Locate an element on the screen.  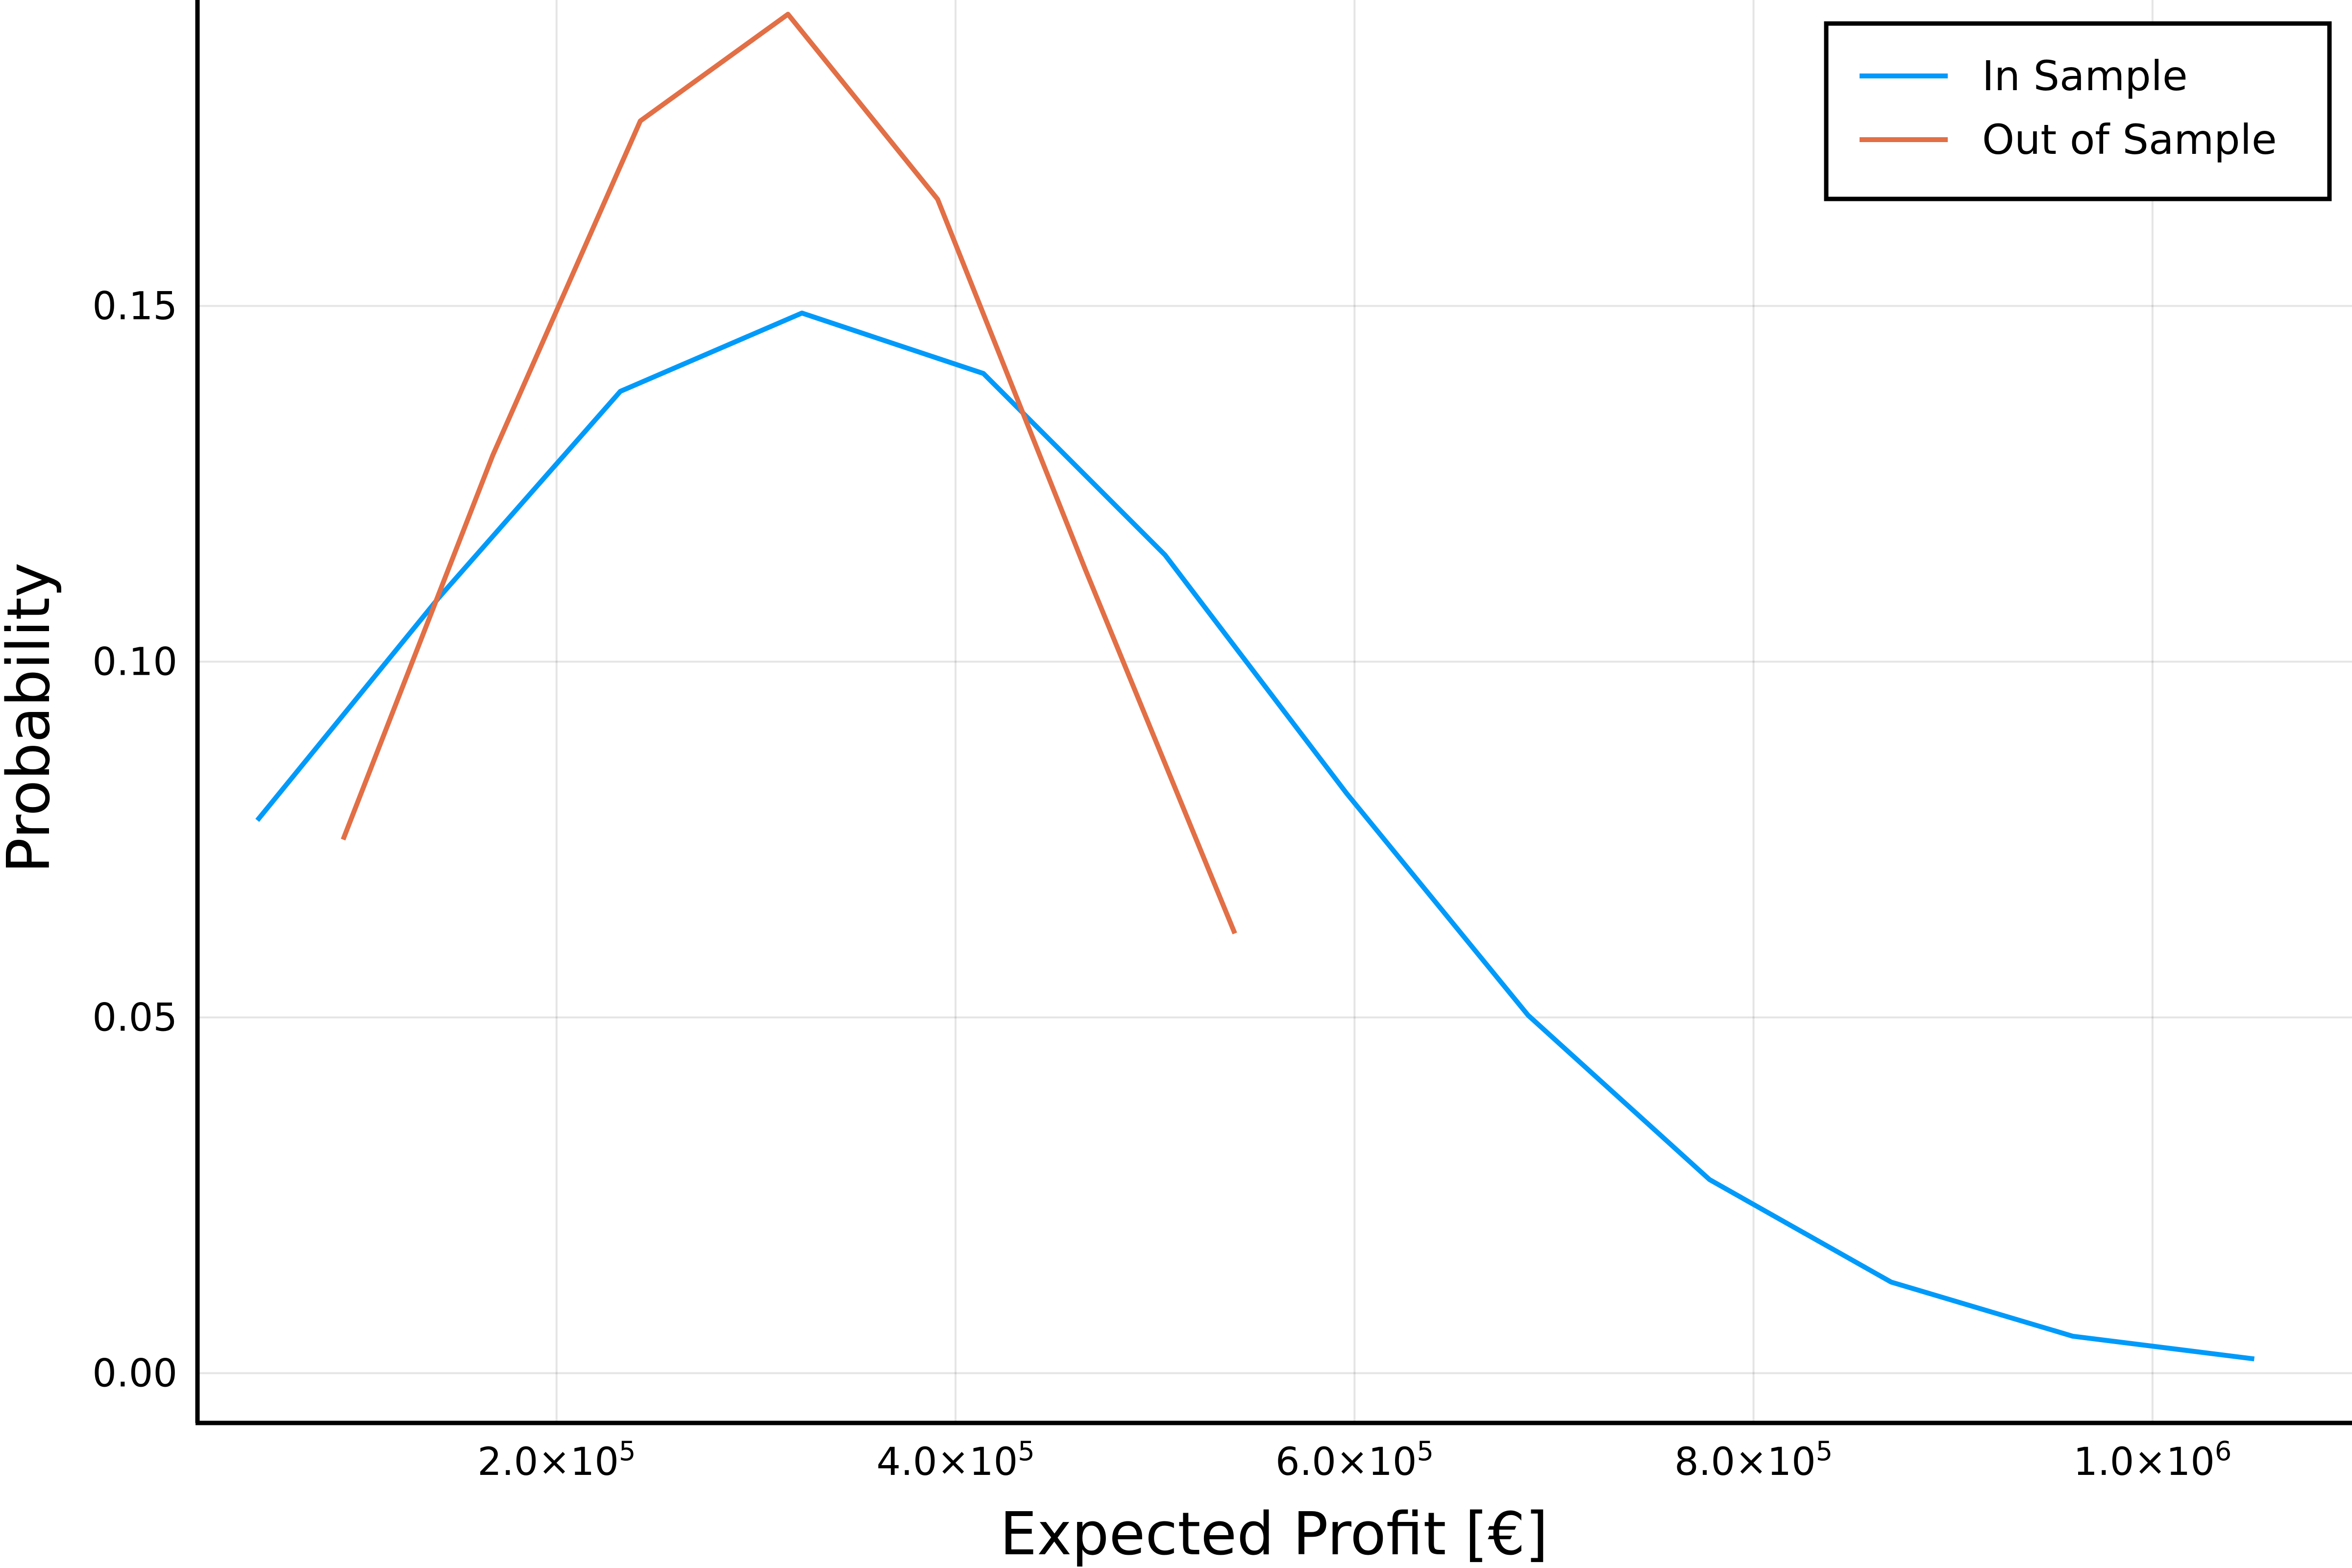
legend-box is located at coordinates (2078, 111).